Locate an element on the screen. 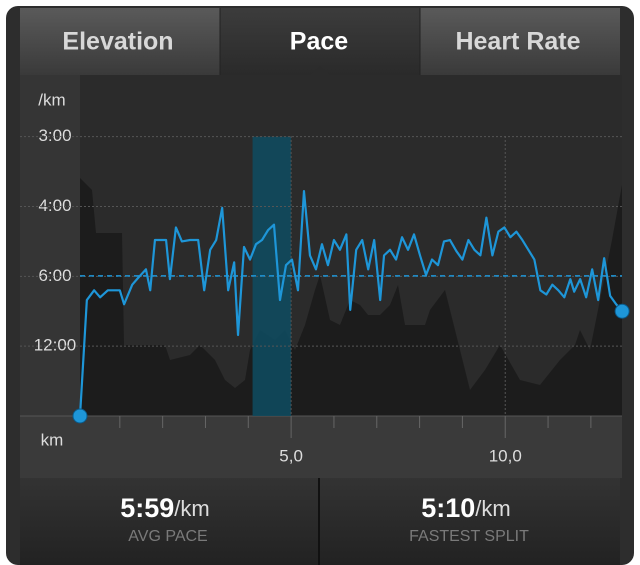 The image size is (640, 565). tab-bg-active is located at coordinates (320, 41).